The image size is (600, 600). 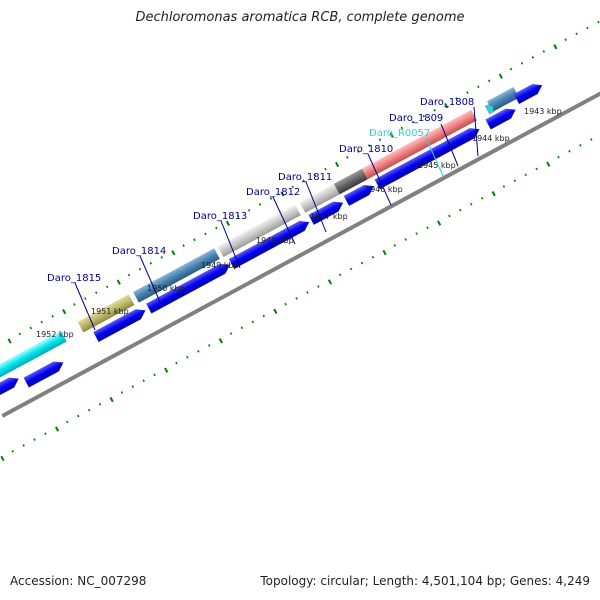 What do you see at coordinates (366, 149) in the screenshot?
I see `gene-label: Daro_1810` at bounding box center [366, 149].